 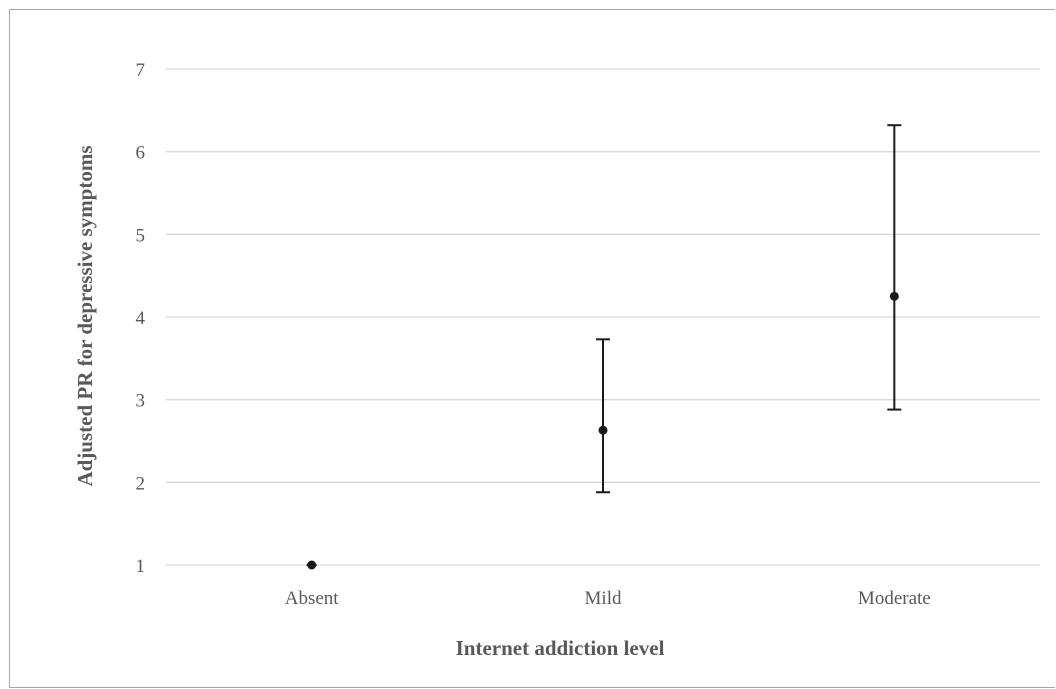 I want to click on y-tick-label-4: 4, so click(x=141, y=318).